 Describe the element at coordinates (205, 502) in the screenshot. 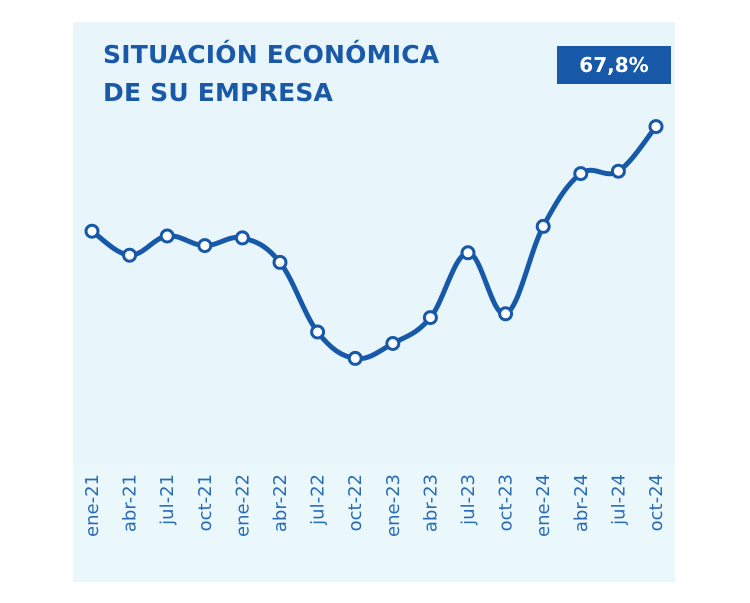

I see `x-tick-label: oct-21` at that location.